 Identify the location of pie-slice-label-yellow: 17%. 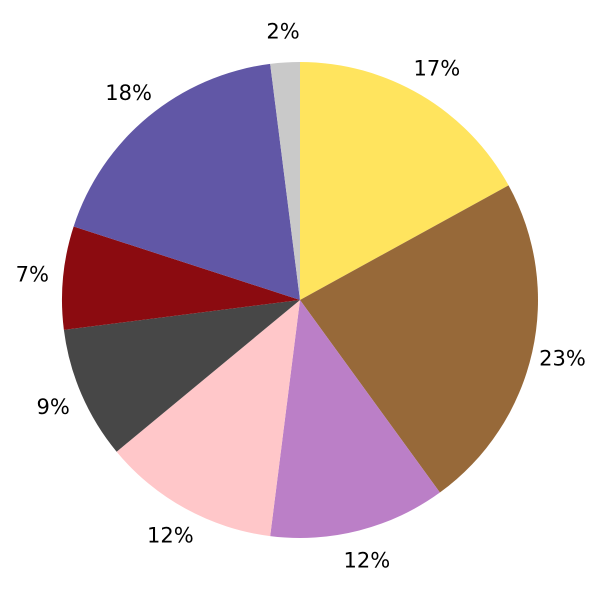
(437, 69).